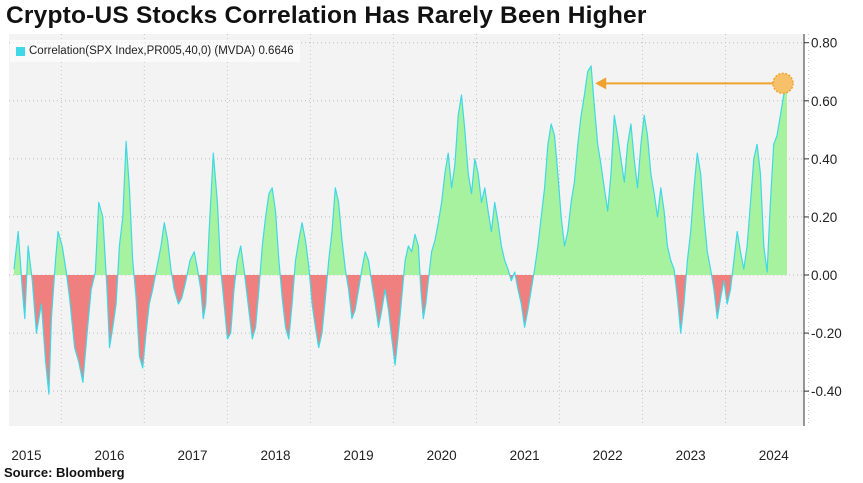 The image size is (863, 483). What do you see at coordinates (276, 455) in the screenshot?
I see `x-tick-label: 2018` at bounding box center [276, 455].